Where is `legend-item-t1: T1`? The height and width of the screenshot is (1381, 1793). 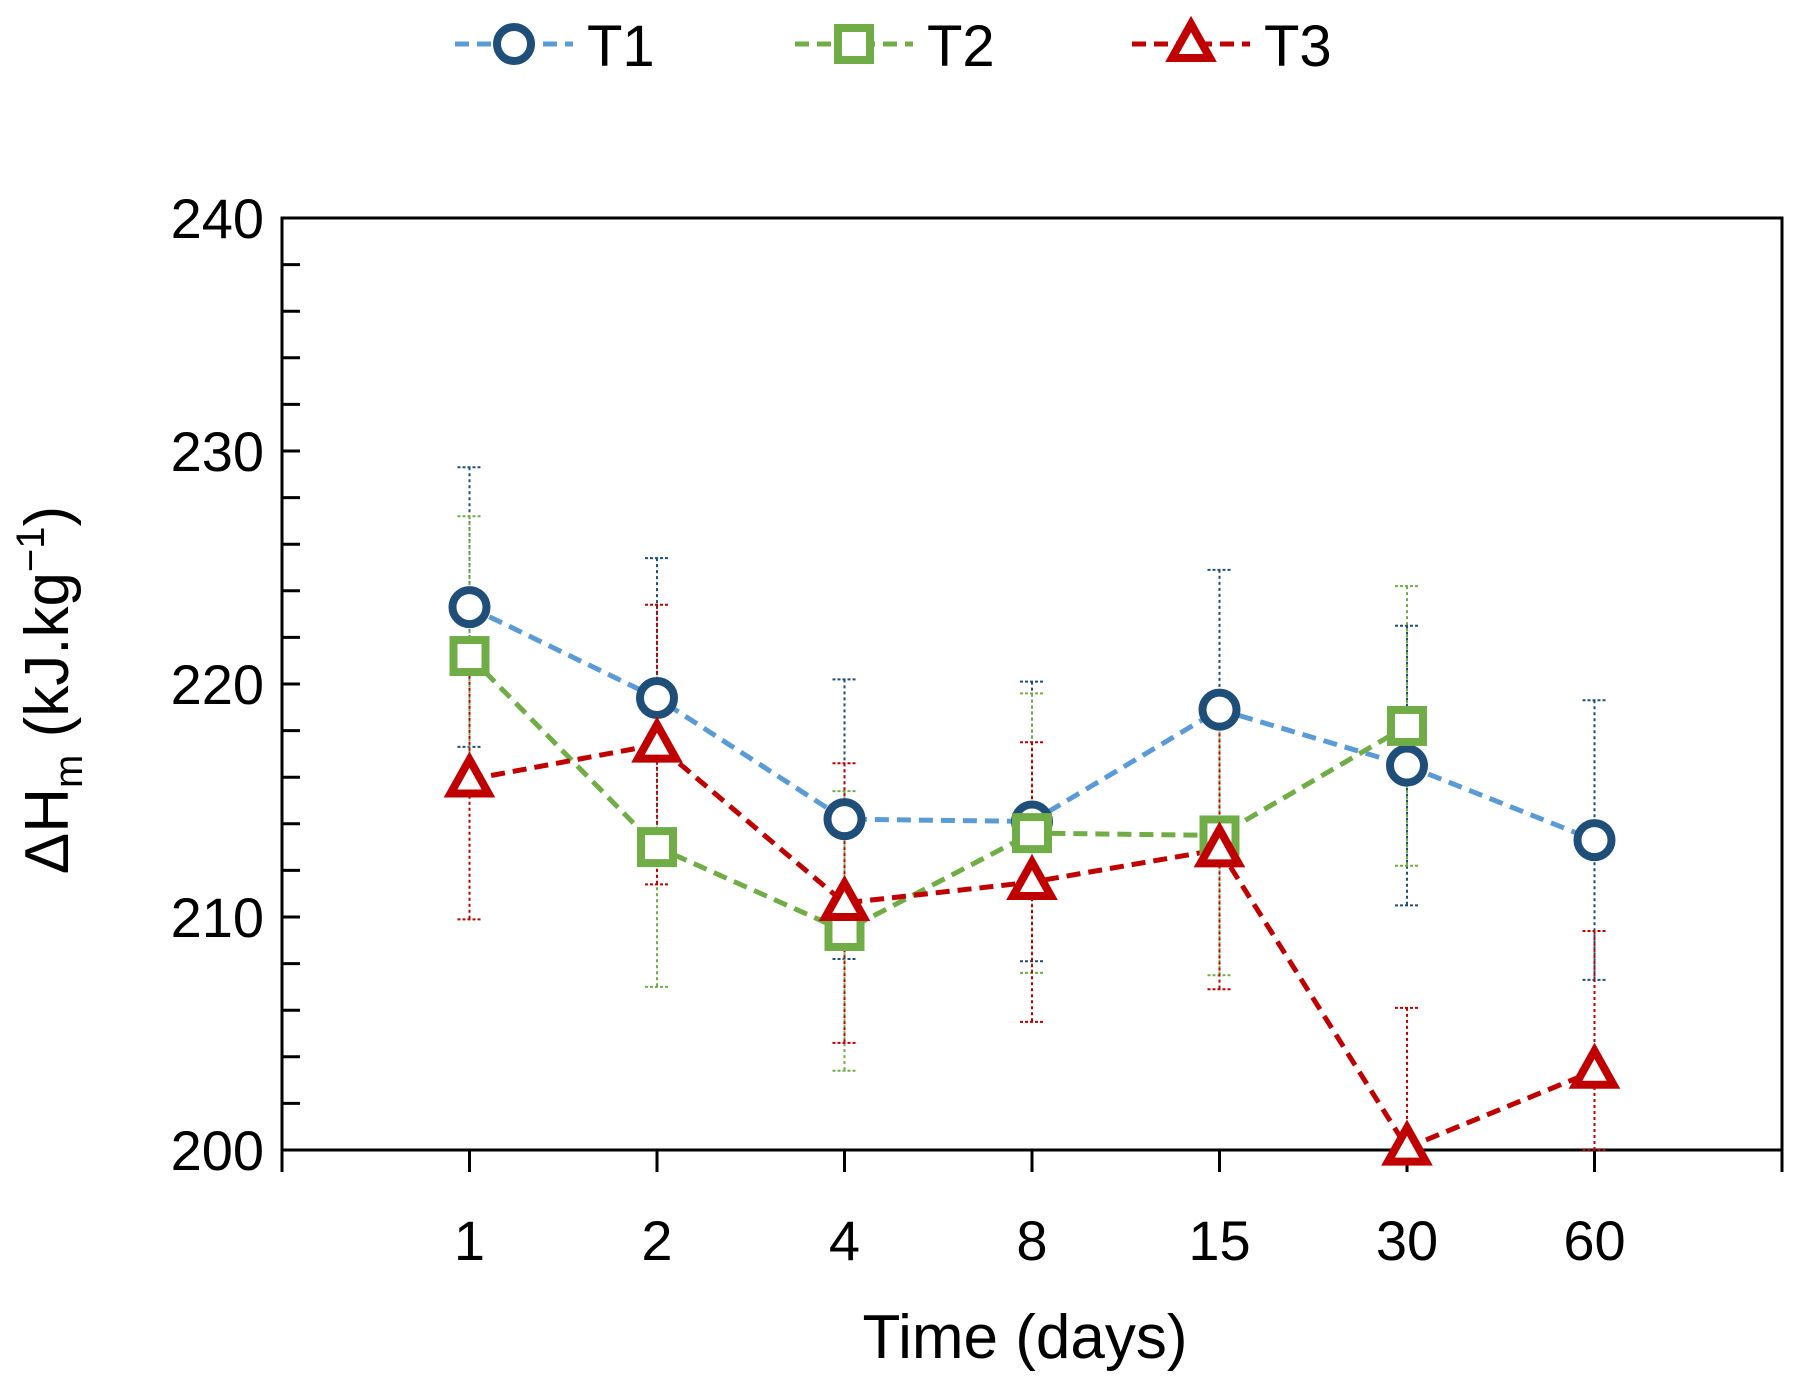 legend-item-t1: T1 is located at coordinates (555, 46).